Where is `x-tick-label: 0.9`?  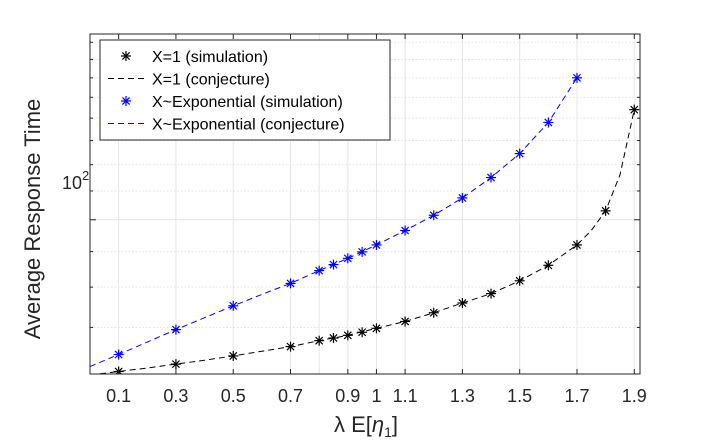
x-tick-label: 0.9 is located at coordinates (347, 396).